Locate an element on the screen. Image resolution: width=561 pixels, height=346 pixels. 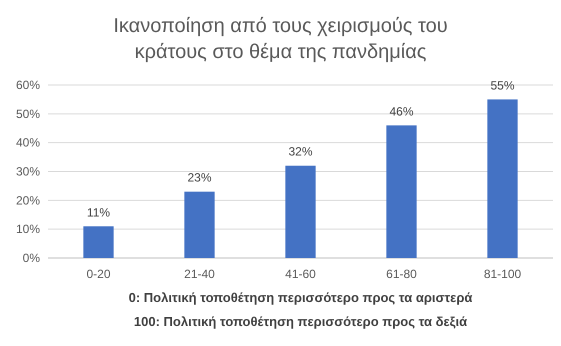
y-tick-label: 10% is located at coordinates (28, 229).